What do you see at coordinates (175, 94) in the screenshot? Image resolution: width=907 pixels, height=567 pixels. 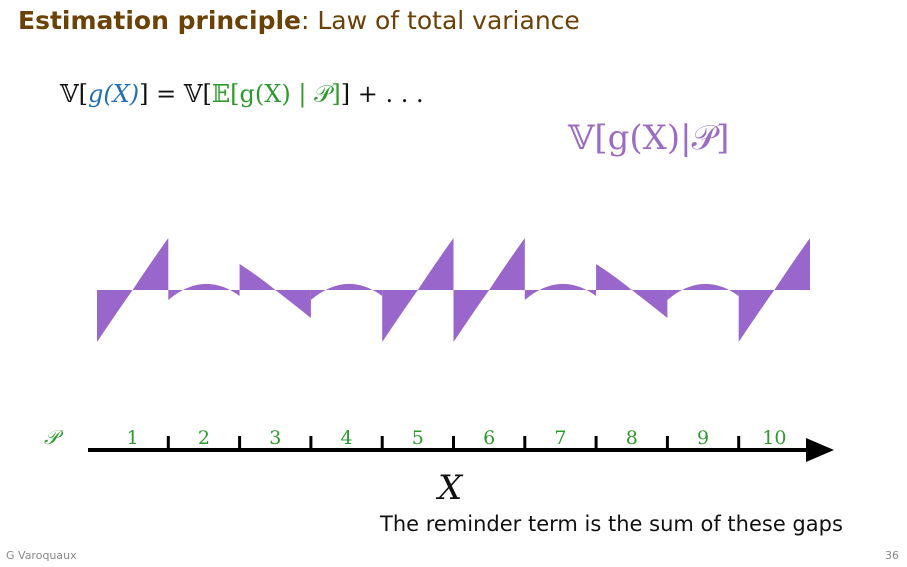 I see `eq-lhs-close: ] = 𝕍[` at bounding box center [175, 94].